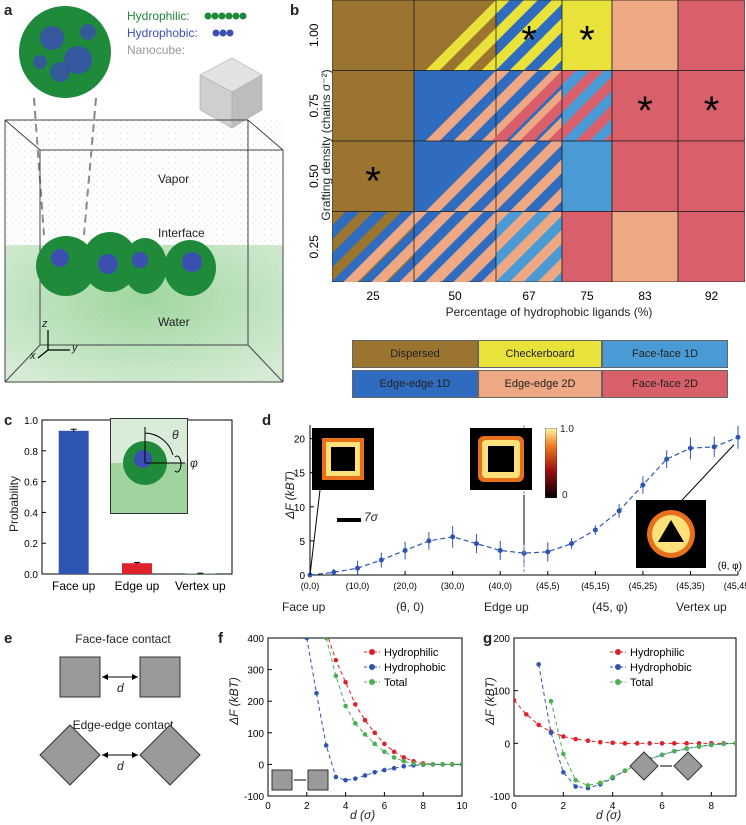 This screenshot has width=746, height=825. I want to click on chart-xtick: 6, so click(385, 806).